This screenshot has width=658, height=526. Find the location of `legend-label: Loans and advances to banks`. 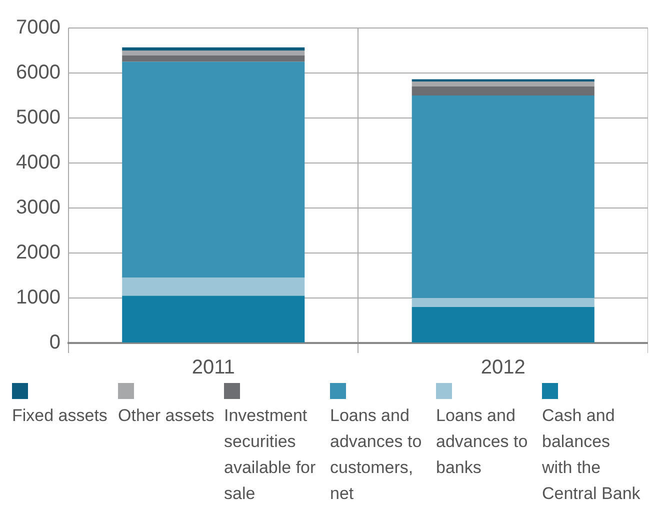

legend-label: Loans and advances to banks is located at coordinates (482, 442).